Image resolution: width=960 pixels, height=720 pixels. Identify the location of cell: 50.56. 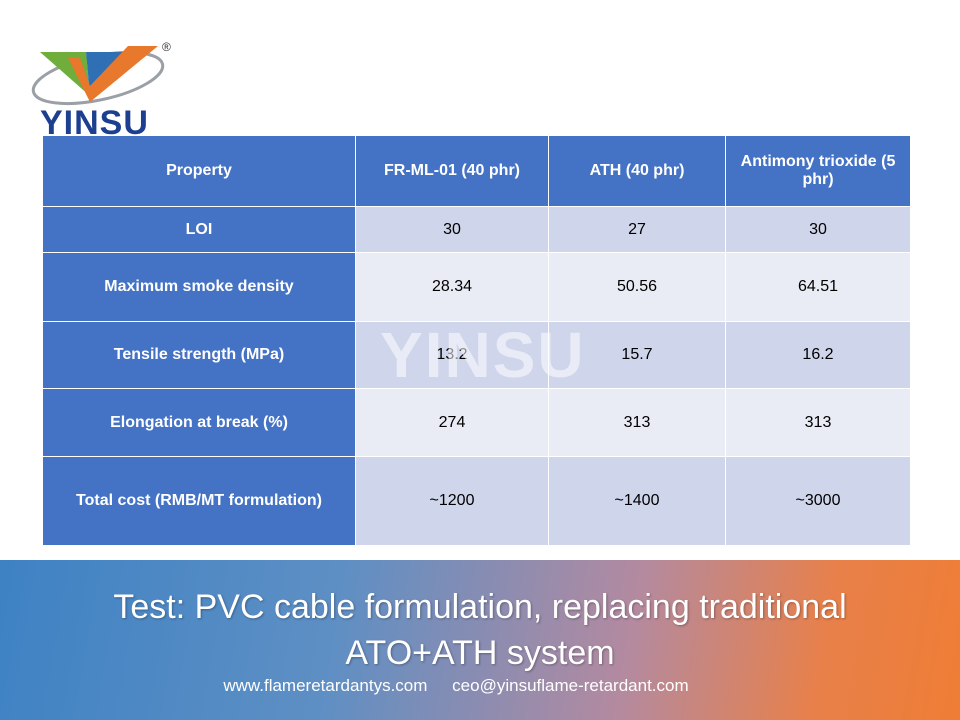
(637, 287).